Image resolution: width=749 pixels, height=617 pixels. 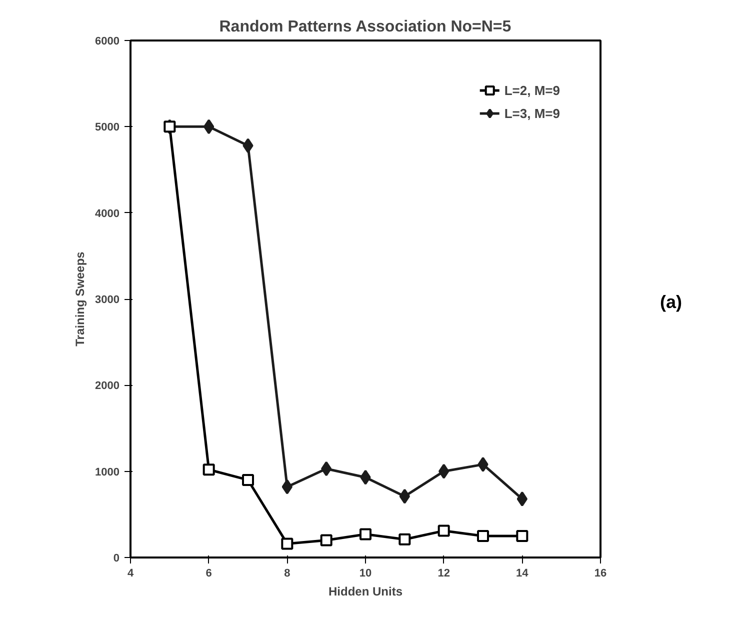 I want to click on y-tick-label: 5000, so click(x=107, y=128).